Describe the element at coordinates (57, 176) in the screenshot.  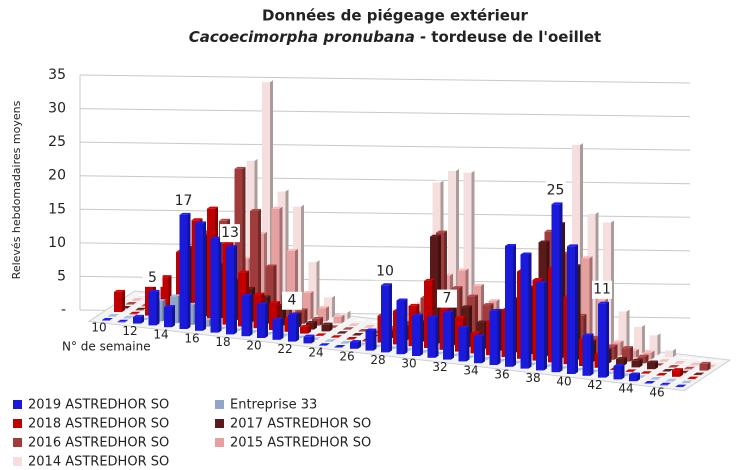
I see `y-tick-label: 20` at that location.